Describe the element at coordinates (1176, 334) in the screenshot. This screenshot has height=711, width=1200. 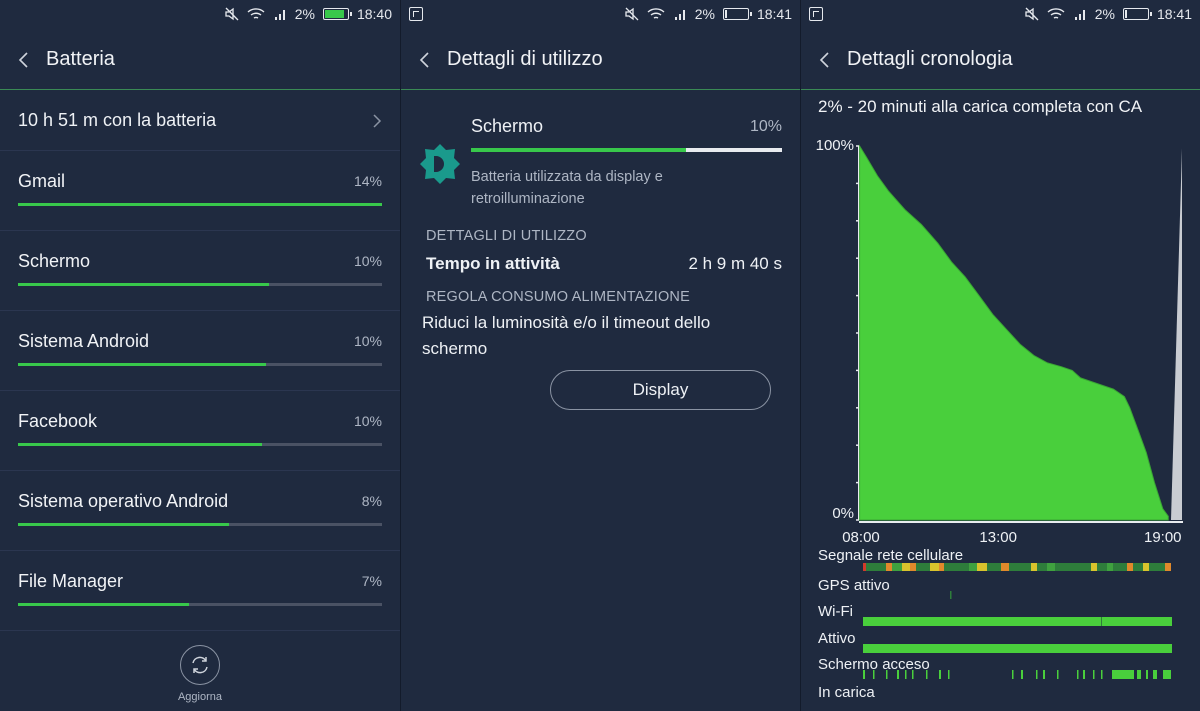
I see `charging-spike-area` at that location.